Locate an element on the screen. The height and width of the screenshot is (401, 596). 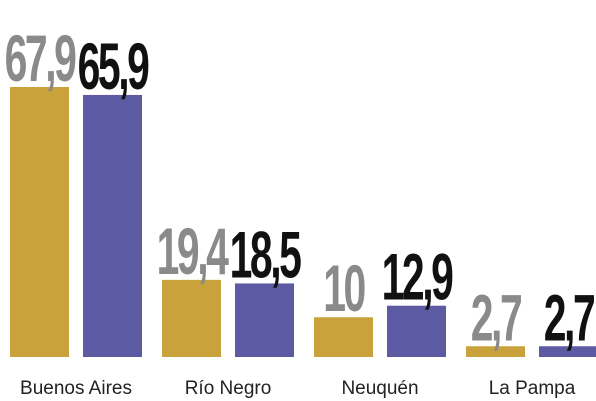
value-label: 10 is located at coordinates (344, 288).